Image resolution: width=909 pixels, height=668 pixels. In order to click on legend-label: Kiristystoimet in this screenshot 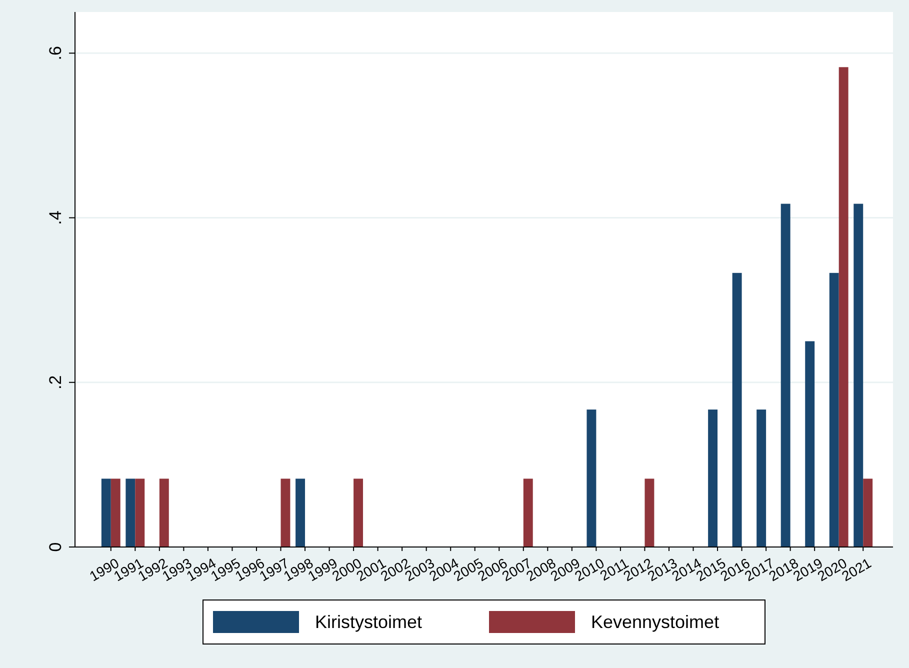, I will do `click(368, 622)`.